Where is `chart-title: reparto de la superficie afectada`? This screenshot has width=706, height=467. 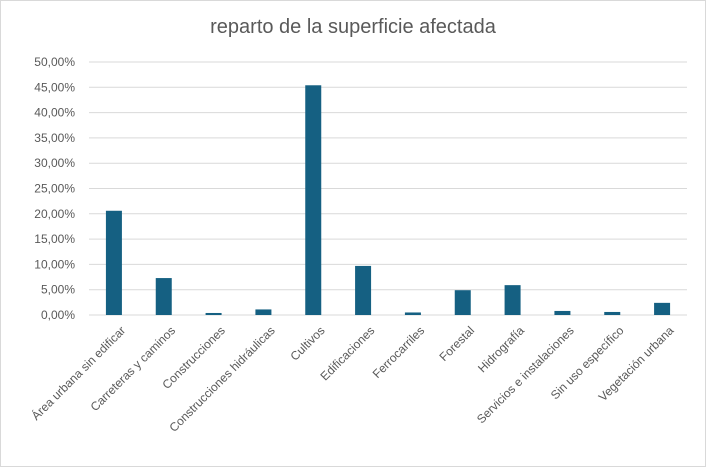
chart-title: reparto de la superficie afectada is located at coordinates (353, 27).